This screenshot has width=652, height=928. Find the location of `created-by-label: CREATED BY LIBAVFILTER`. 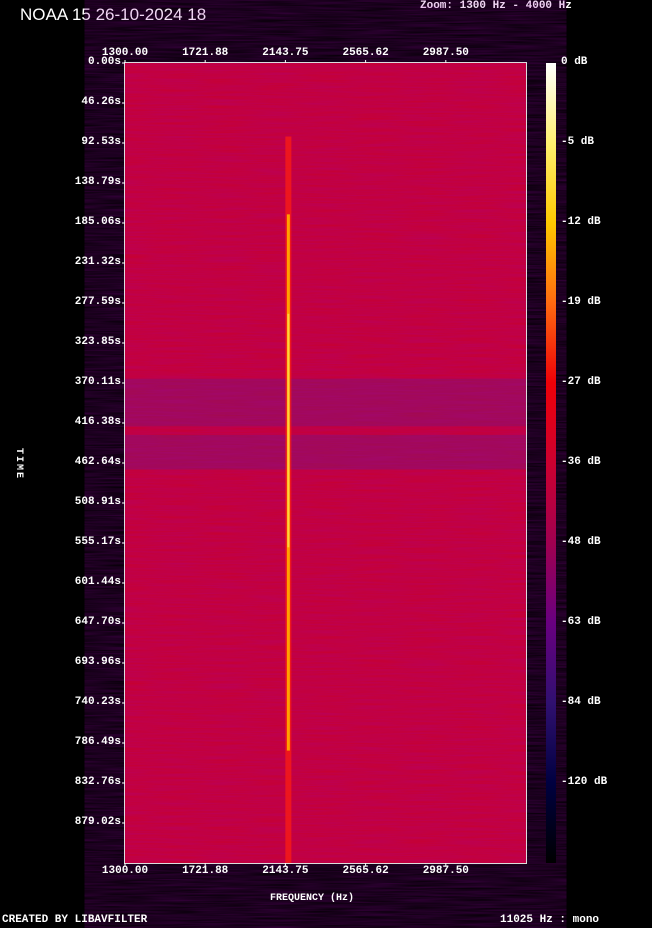

created-by-label: CREATED BY LIBAVFILTER is located at coordinates (75, 920).